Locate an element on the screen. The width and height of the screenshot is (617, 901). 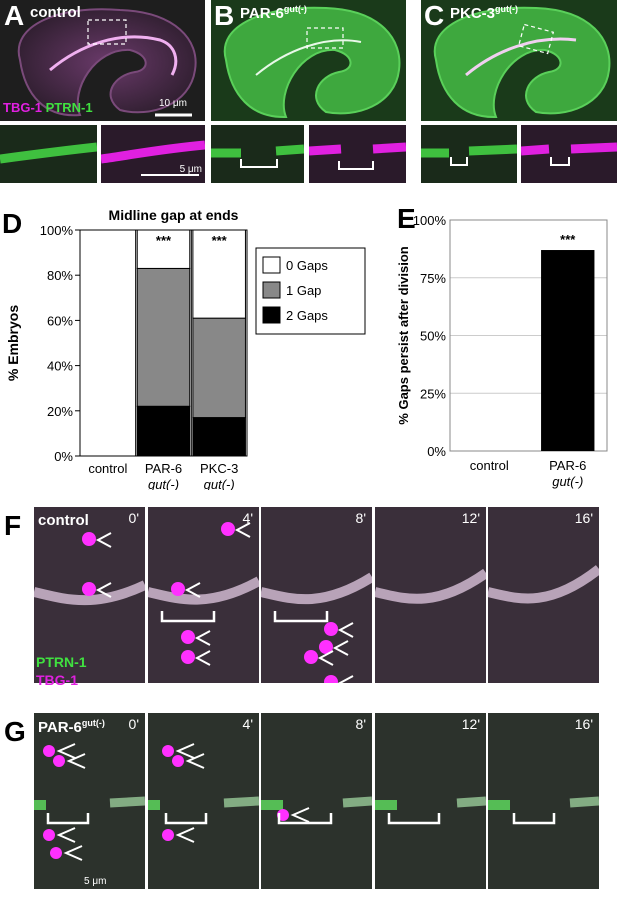
panel-c-inset-magenta is located at coordinates (569, 154).